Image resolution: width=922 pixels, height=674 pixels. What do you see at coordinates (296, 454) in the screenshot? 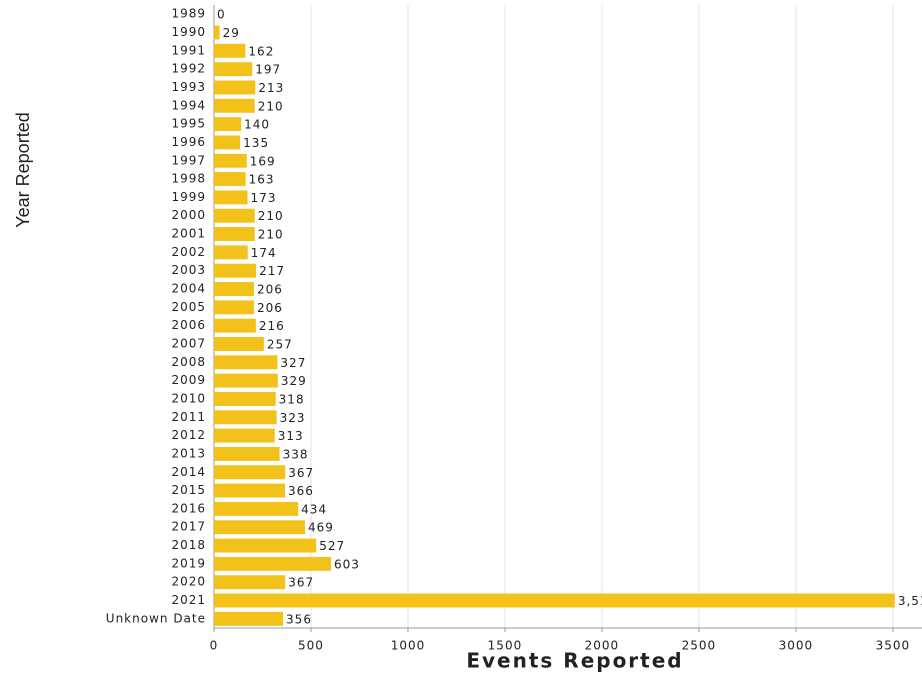
I see `value-label: 338` at bounding box center [296, 454].